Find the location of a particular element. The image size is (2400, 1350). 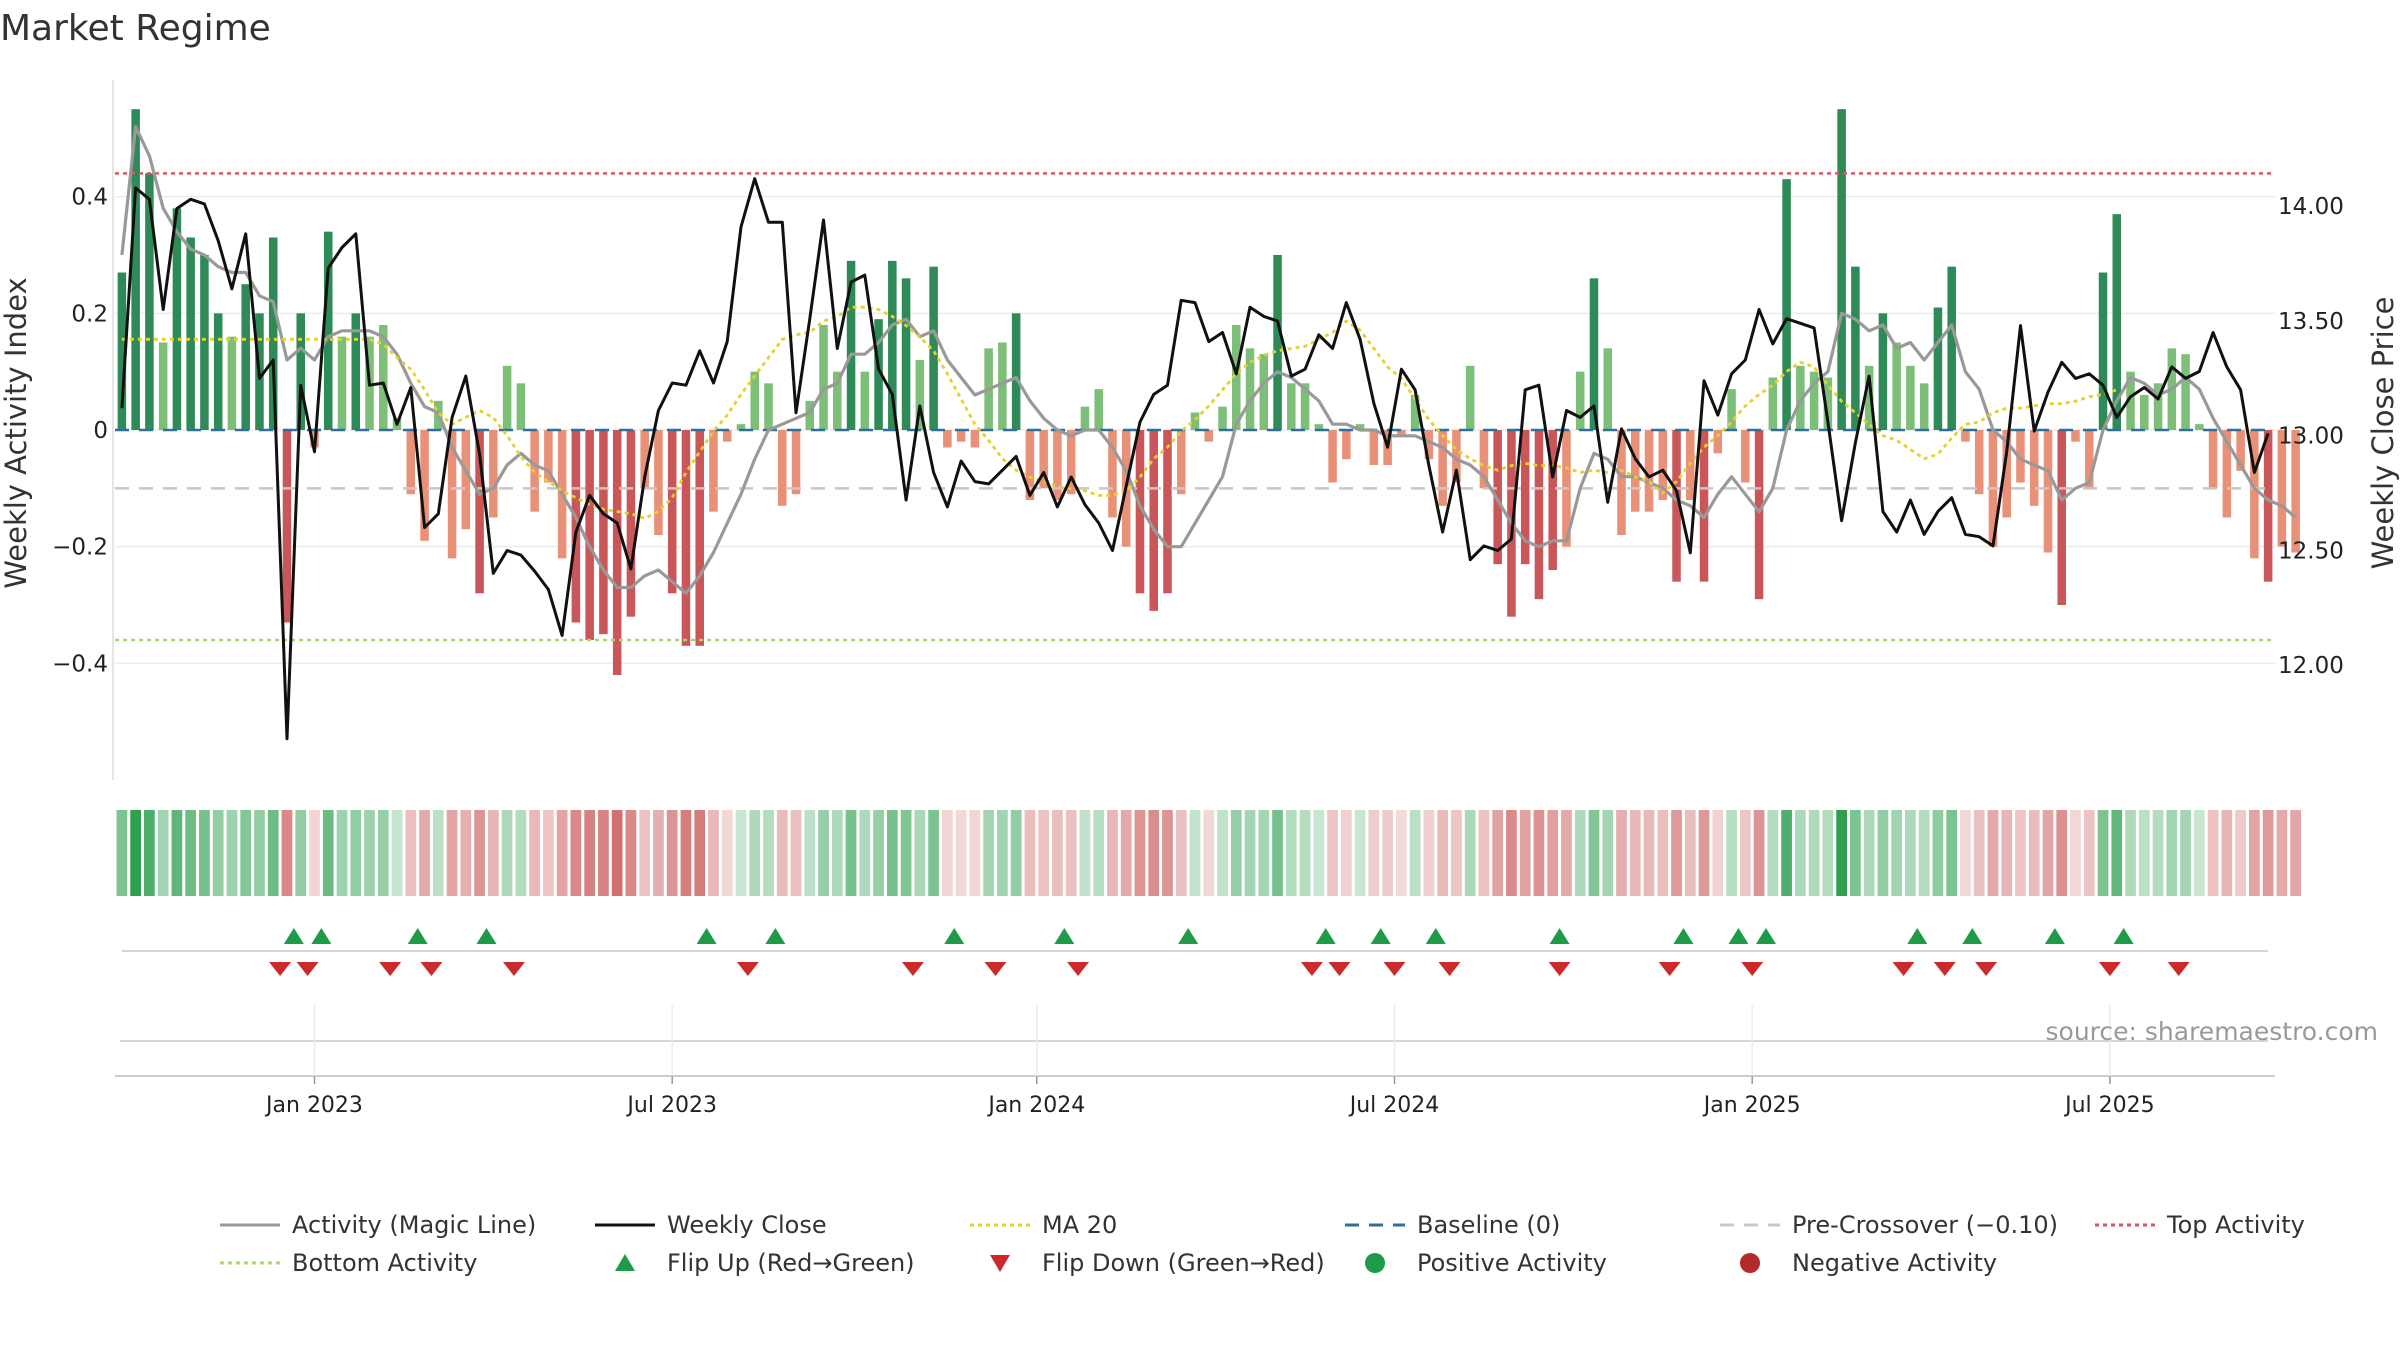

flip-markers is located at coordinates (1195, 952).